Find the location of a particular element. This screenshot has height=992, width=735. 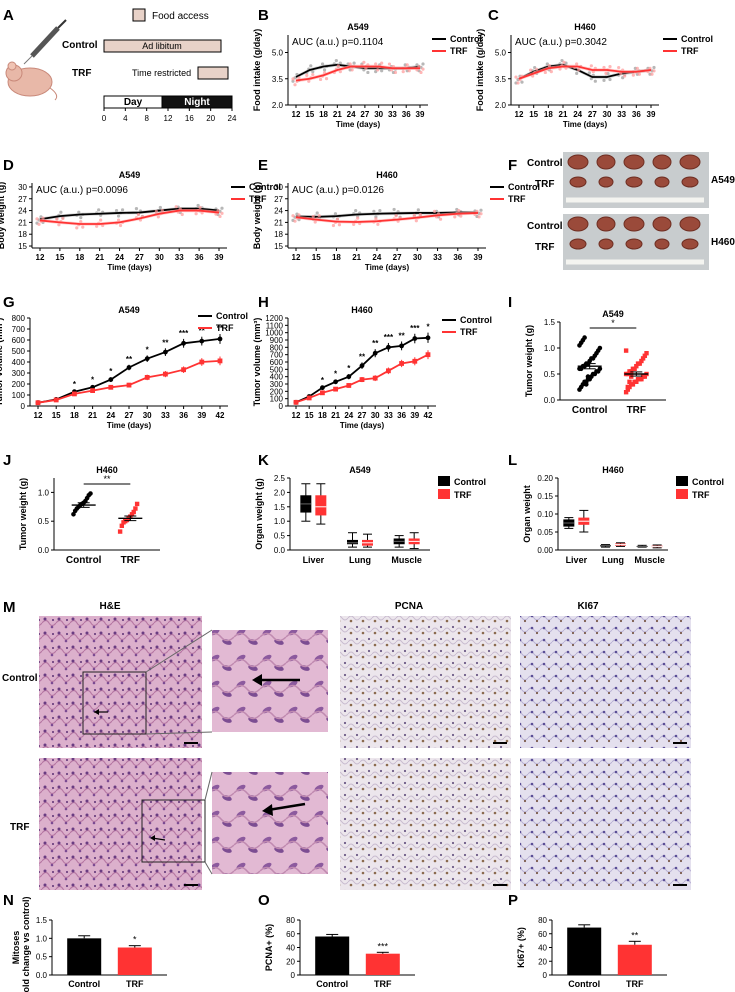

y-tick-label: 21 is located at coordinates (22, 222).